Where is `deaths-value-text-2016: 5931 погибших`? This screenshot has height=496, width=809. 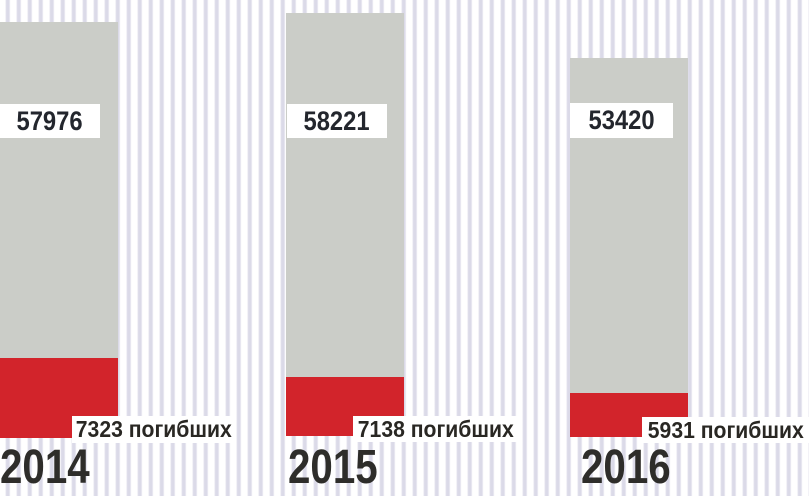 deaths-value-text-2016: 5931 погибших is located at coordinates (725, 429).